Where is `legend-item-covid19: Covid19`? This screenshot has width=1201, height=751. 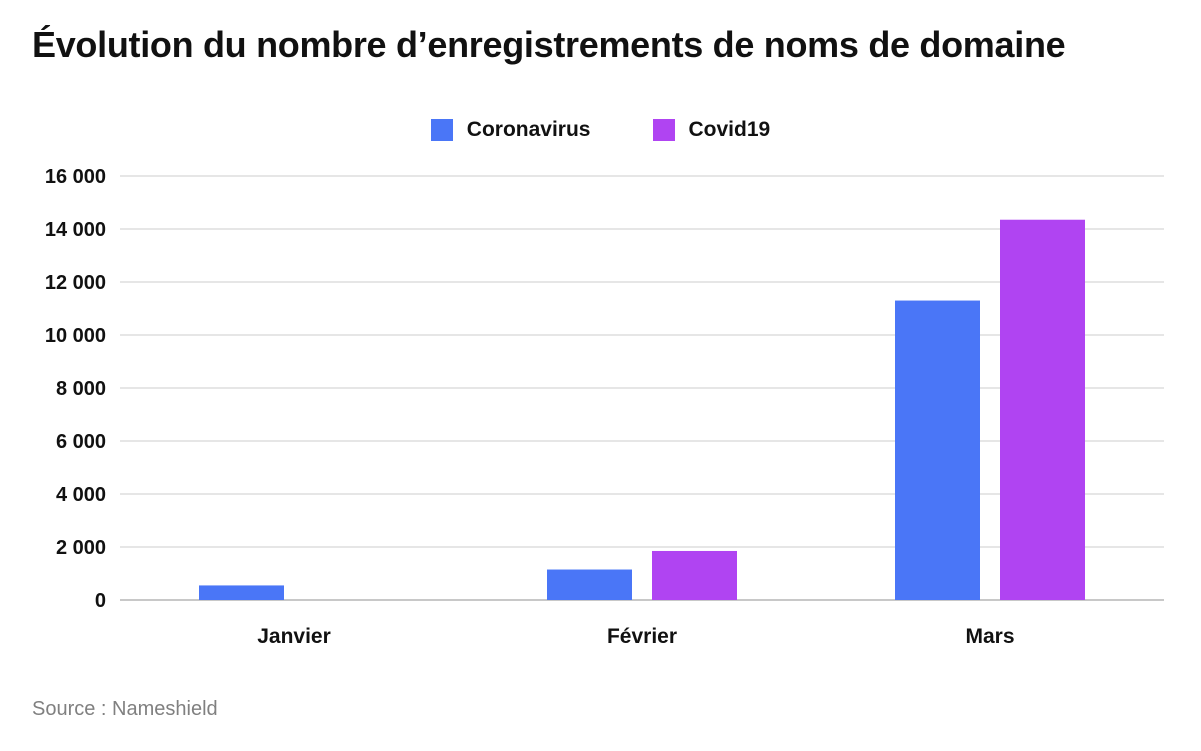
legend-item-covid19: Covid19 is located at coordinates (711, 130).